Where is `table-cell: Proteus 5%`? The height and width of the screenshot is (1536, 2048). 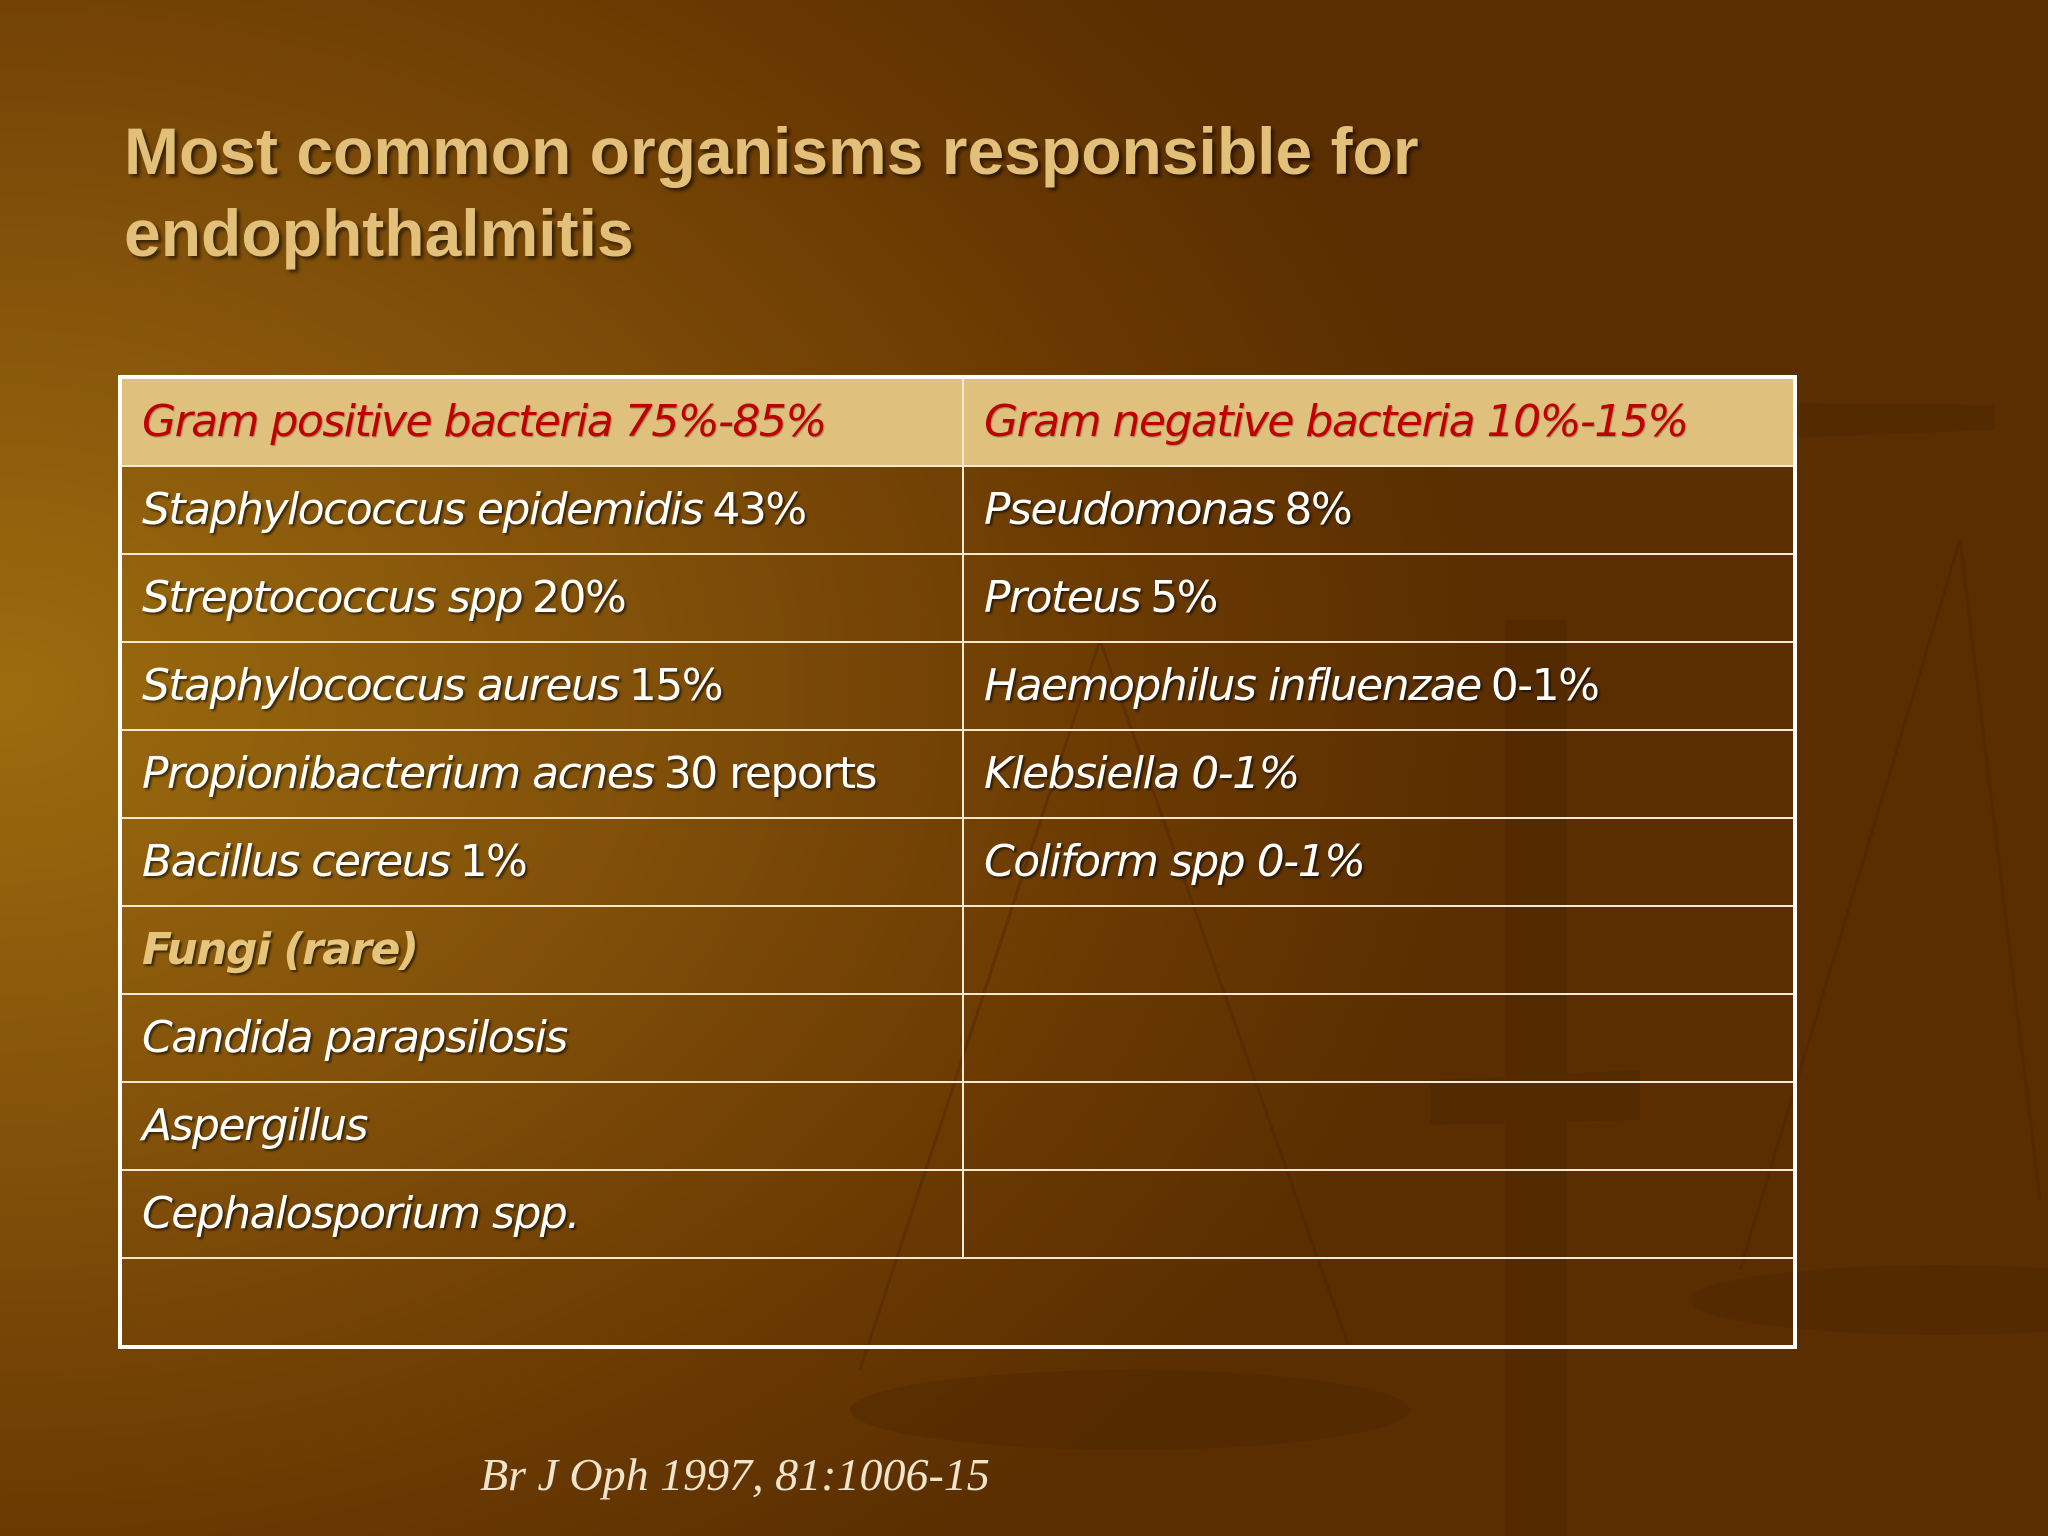 table-cell: Proteus 5% is located at coordinates (1379, 598).